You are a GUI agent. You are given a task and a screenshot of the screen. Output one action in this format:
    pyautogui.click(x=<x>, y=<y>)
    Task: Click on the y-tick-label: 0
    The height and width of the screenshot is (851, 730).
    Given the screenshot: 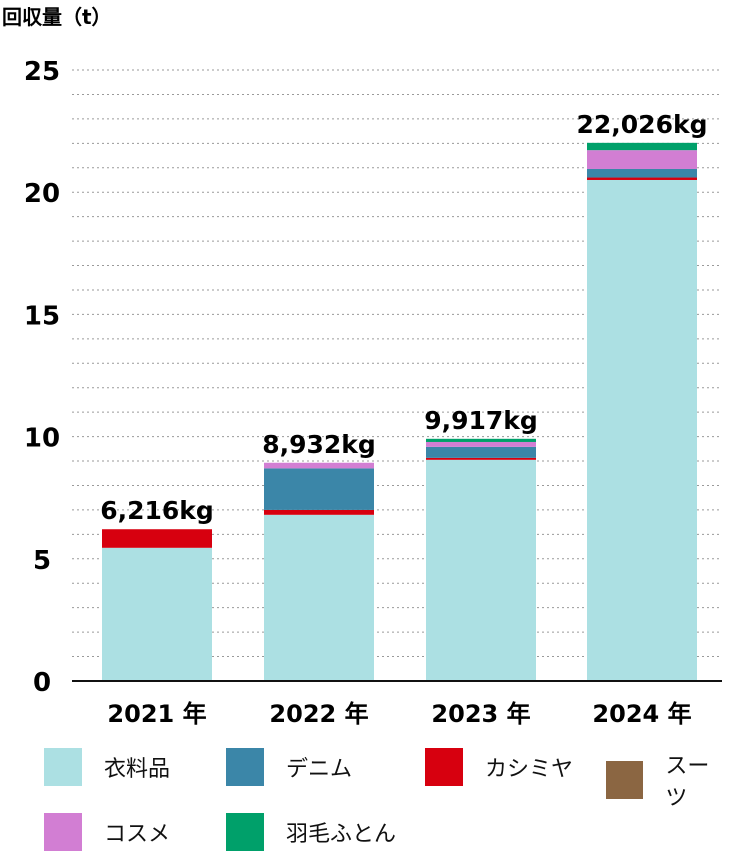 What is the action you would take?
    pyautogui.click(x=42, y=683)
    